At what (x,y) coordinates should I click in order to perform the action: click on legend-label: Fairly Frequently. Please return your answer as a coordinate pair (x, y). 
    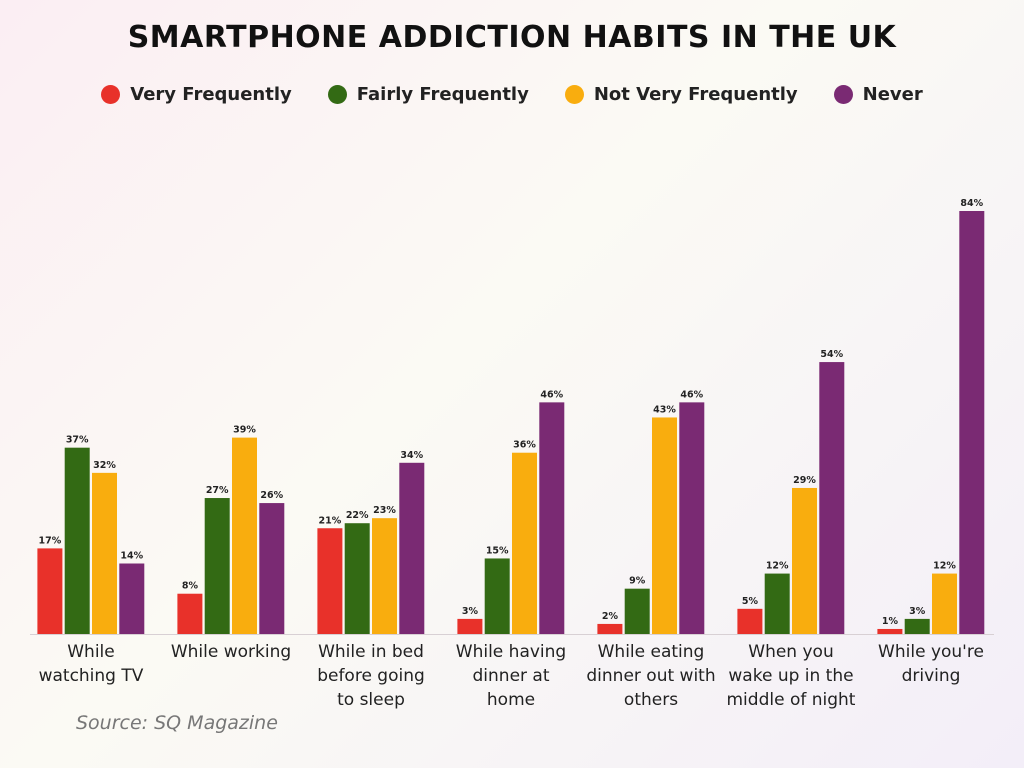
    Looking at the image, I should click on (442, 94).